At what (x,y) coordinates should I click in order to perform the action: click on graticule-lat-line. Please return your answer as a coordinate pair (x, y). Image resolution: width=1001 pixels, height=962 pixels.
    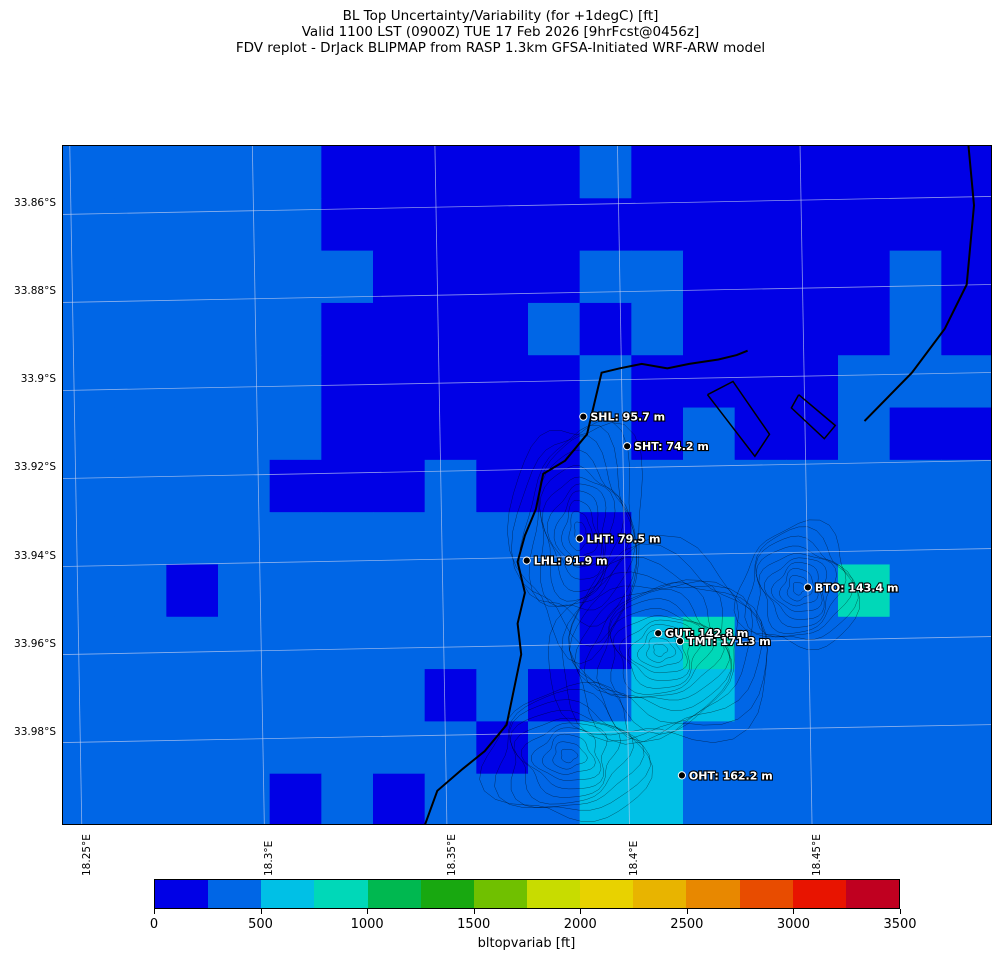
    Looking at the image, I should click on (527, 381).